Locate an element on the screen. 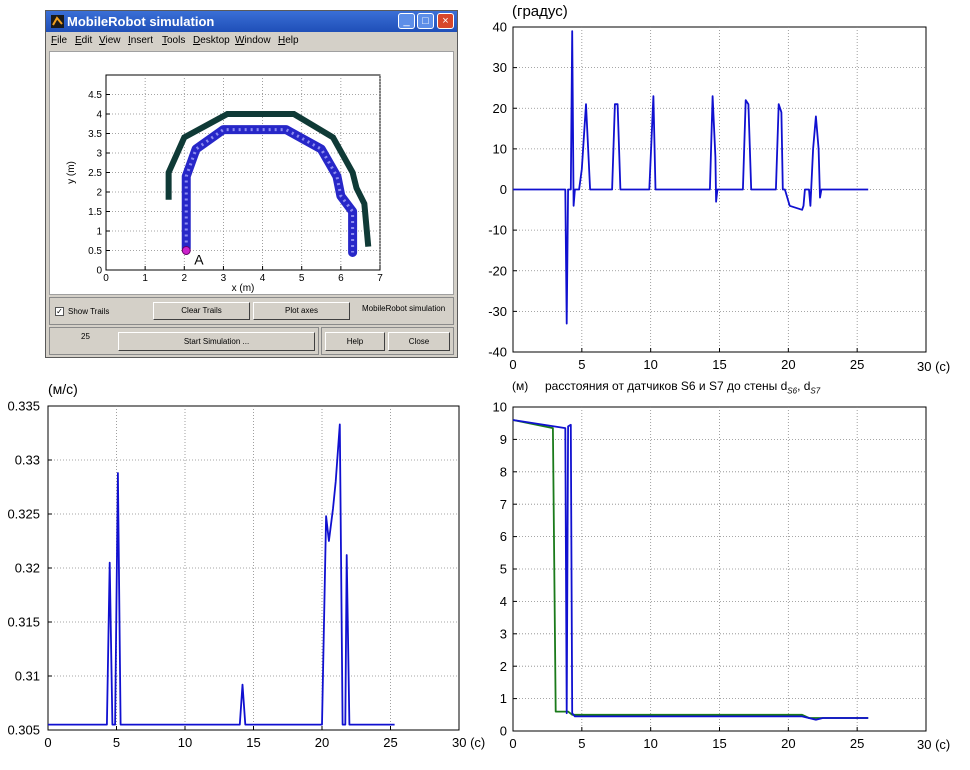  mu-series-line is located at coordinates (691, 177).